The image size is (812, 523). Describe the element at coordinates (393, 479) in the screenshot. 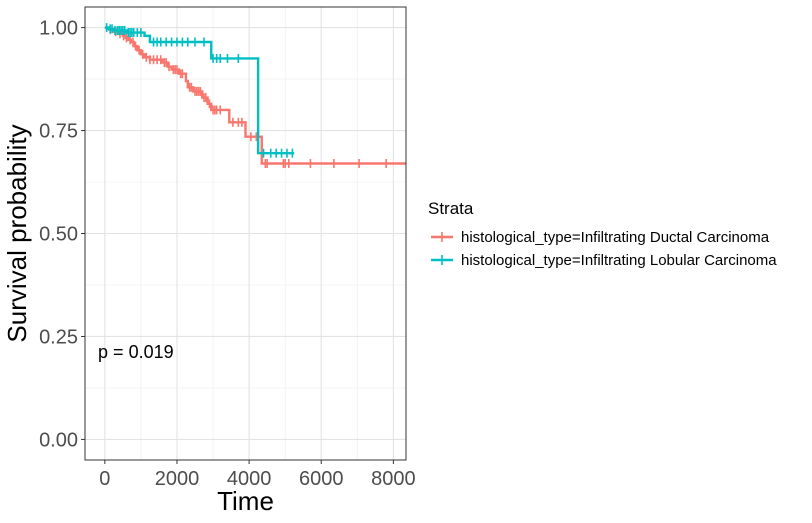

I see `x-axis-tick-label: 8000` at that location.